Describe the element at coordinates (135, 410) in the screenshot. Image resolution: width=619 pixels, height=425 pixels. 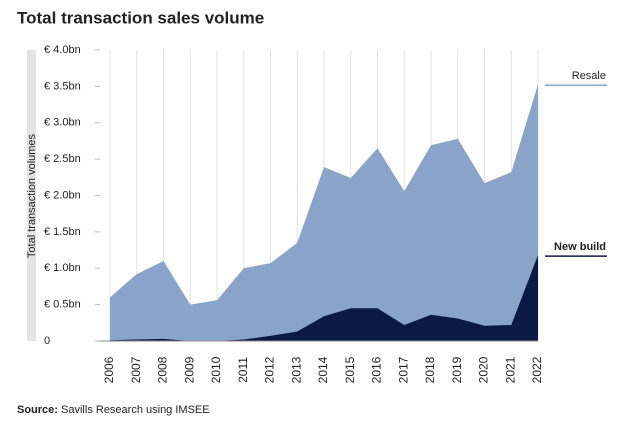
I see `source-text: Savills Research using IMSEE` at that location.